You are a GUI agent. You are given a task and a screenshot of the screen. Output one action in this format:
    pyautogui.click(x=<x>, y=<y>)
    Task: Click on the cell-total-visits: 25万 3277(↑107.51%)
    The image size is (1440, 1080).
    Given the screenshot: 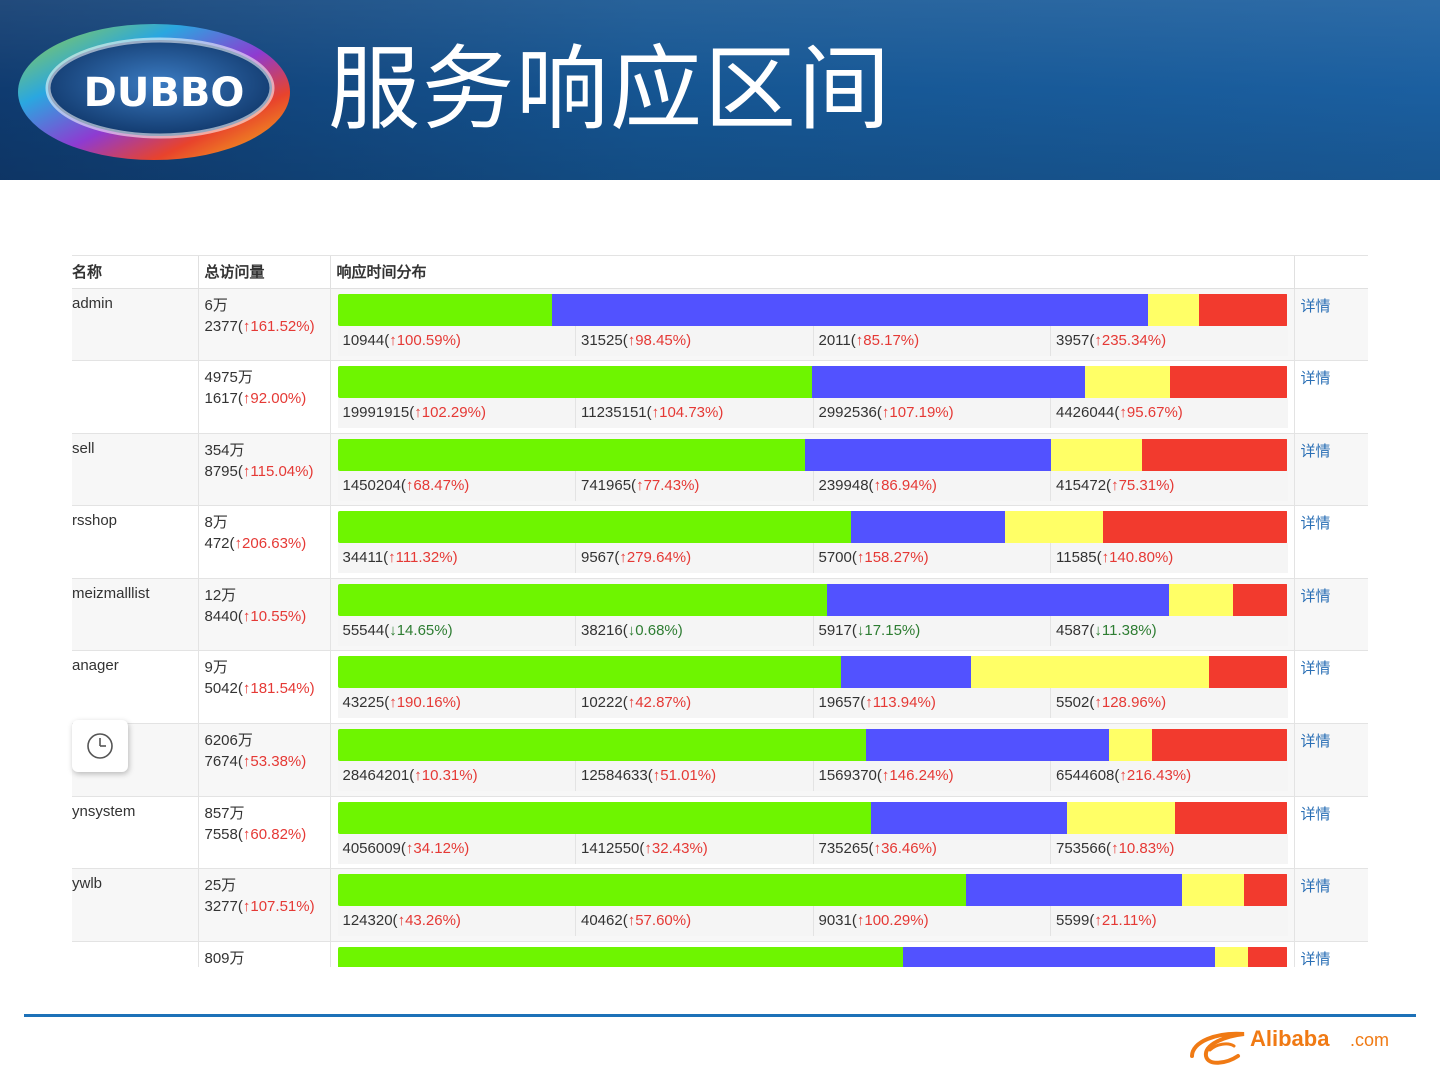 What is the action you would take?
    pyautogui.click(x=264, y=905)
    